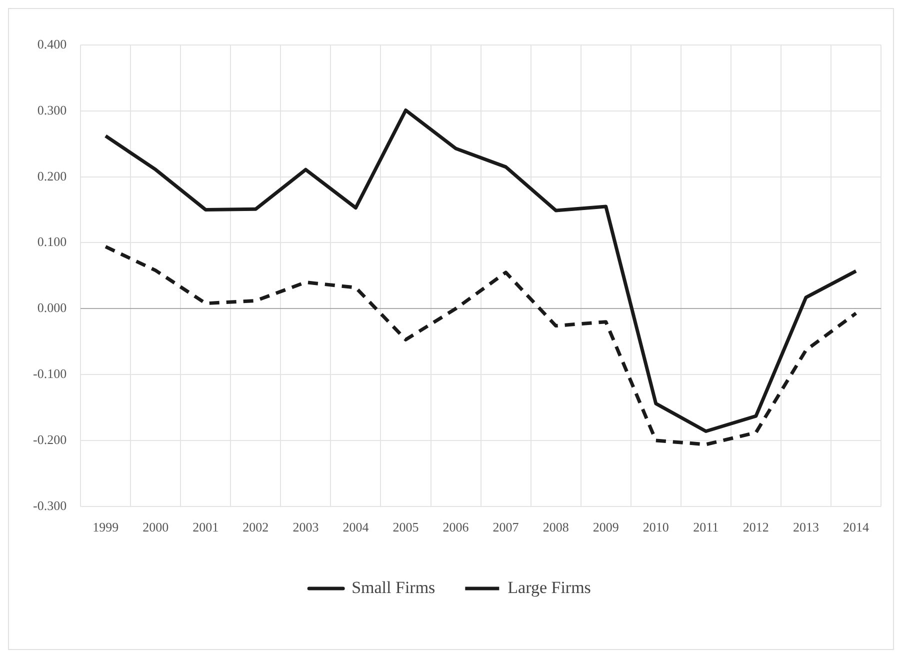  What do you see at coordinates (49, 439) in the screenshot?
I see `y-tick-label: -0.200` at bounding box center [49, 439].